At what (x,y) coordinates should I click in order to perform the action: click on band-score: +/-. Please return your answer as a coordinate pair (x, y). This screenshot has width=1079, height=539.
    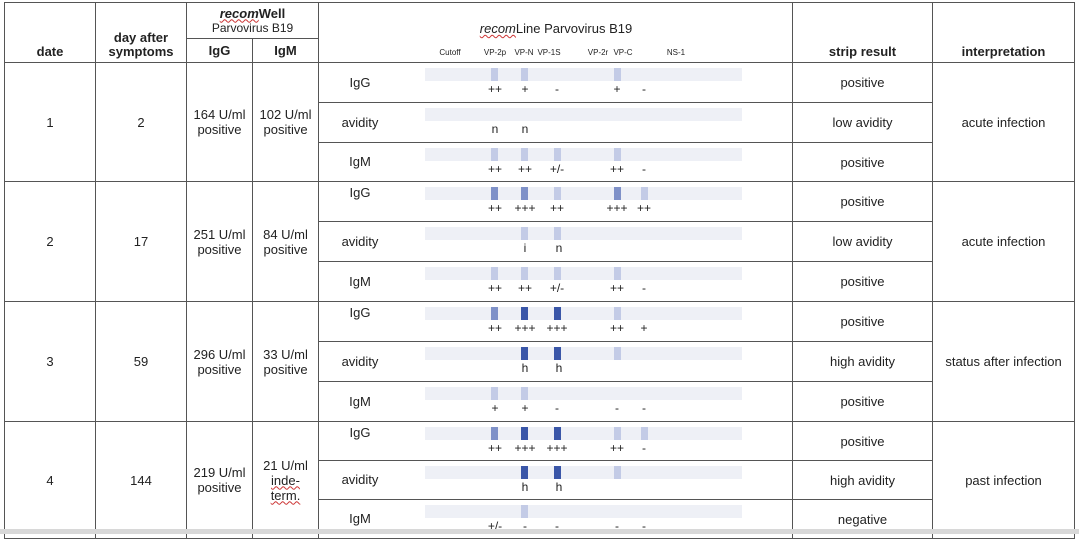
    Looking at the image, I should click on (557, 288).